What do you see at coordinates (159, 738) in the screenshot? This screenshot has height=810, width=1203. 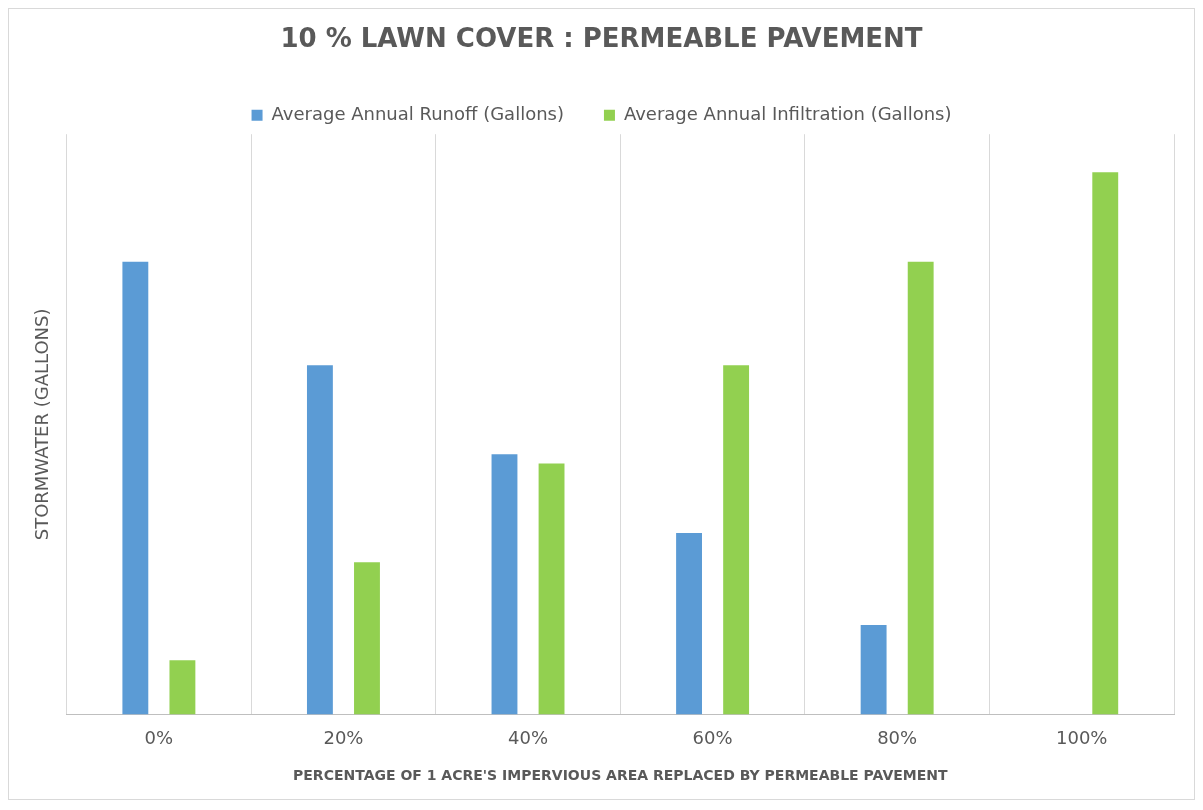 I see `x-tick-label: 0%` at bounding box center [159, 738].